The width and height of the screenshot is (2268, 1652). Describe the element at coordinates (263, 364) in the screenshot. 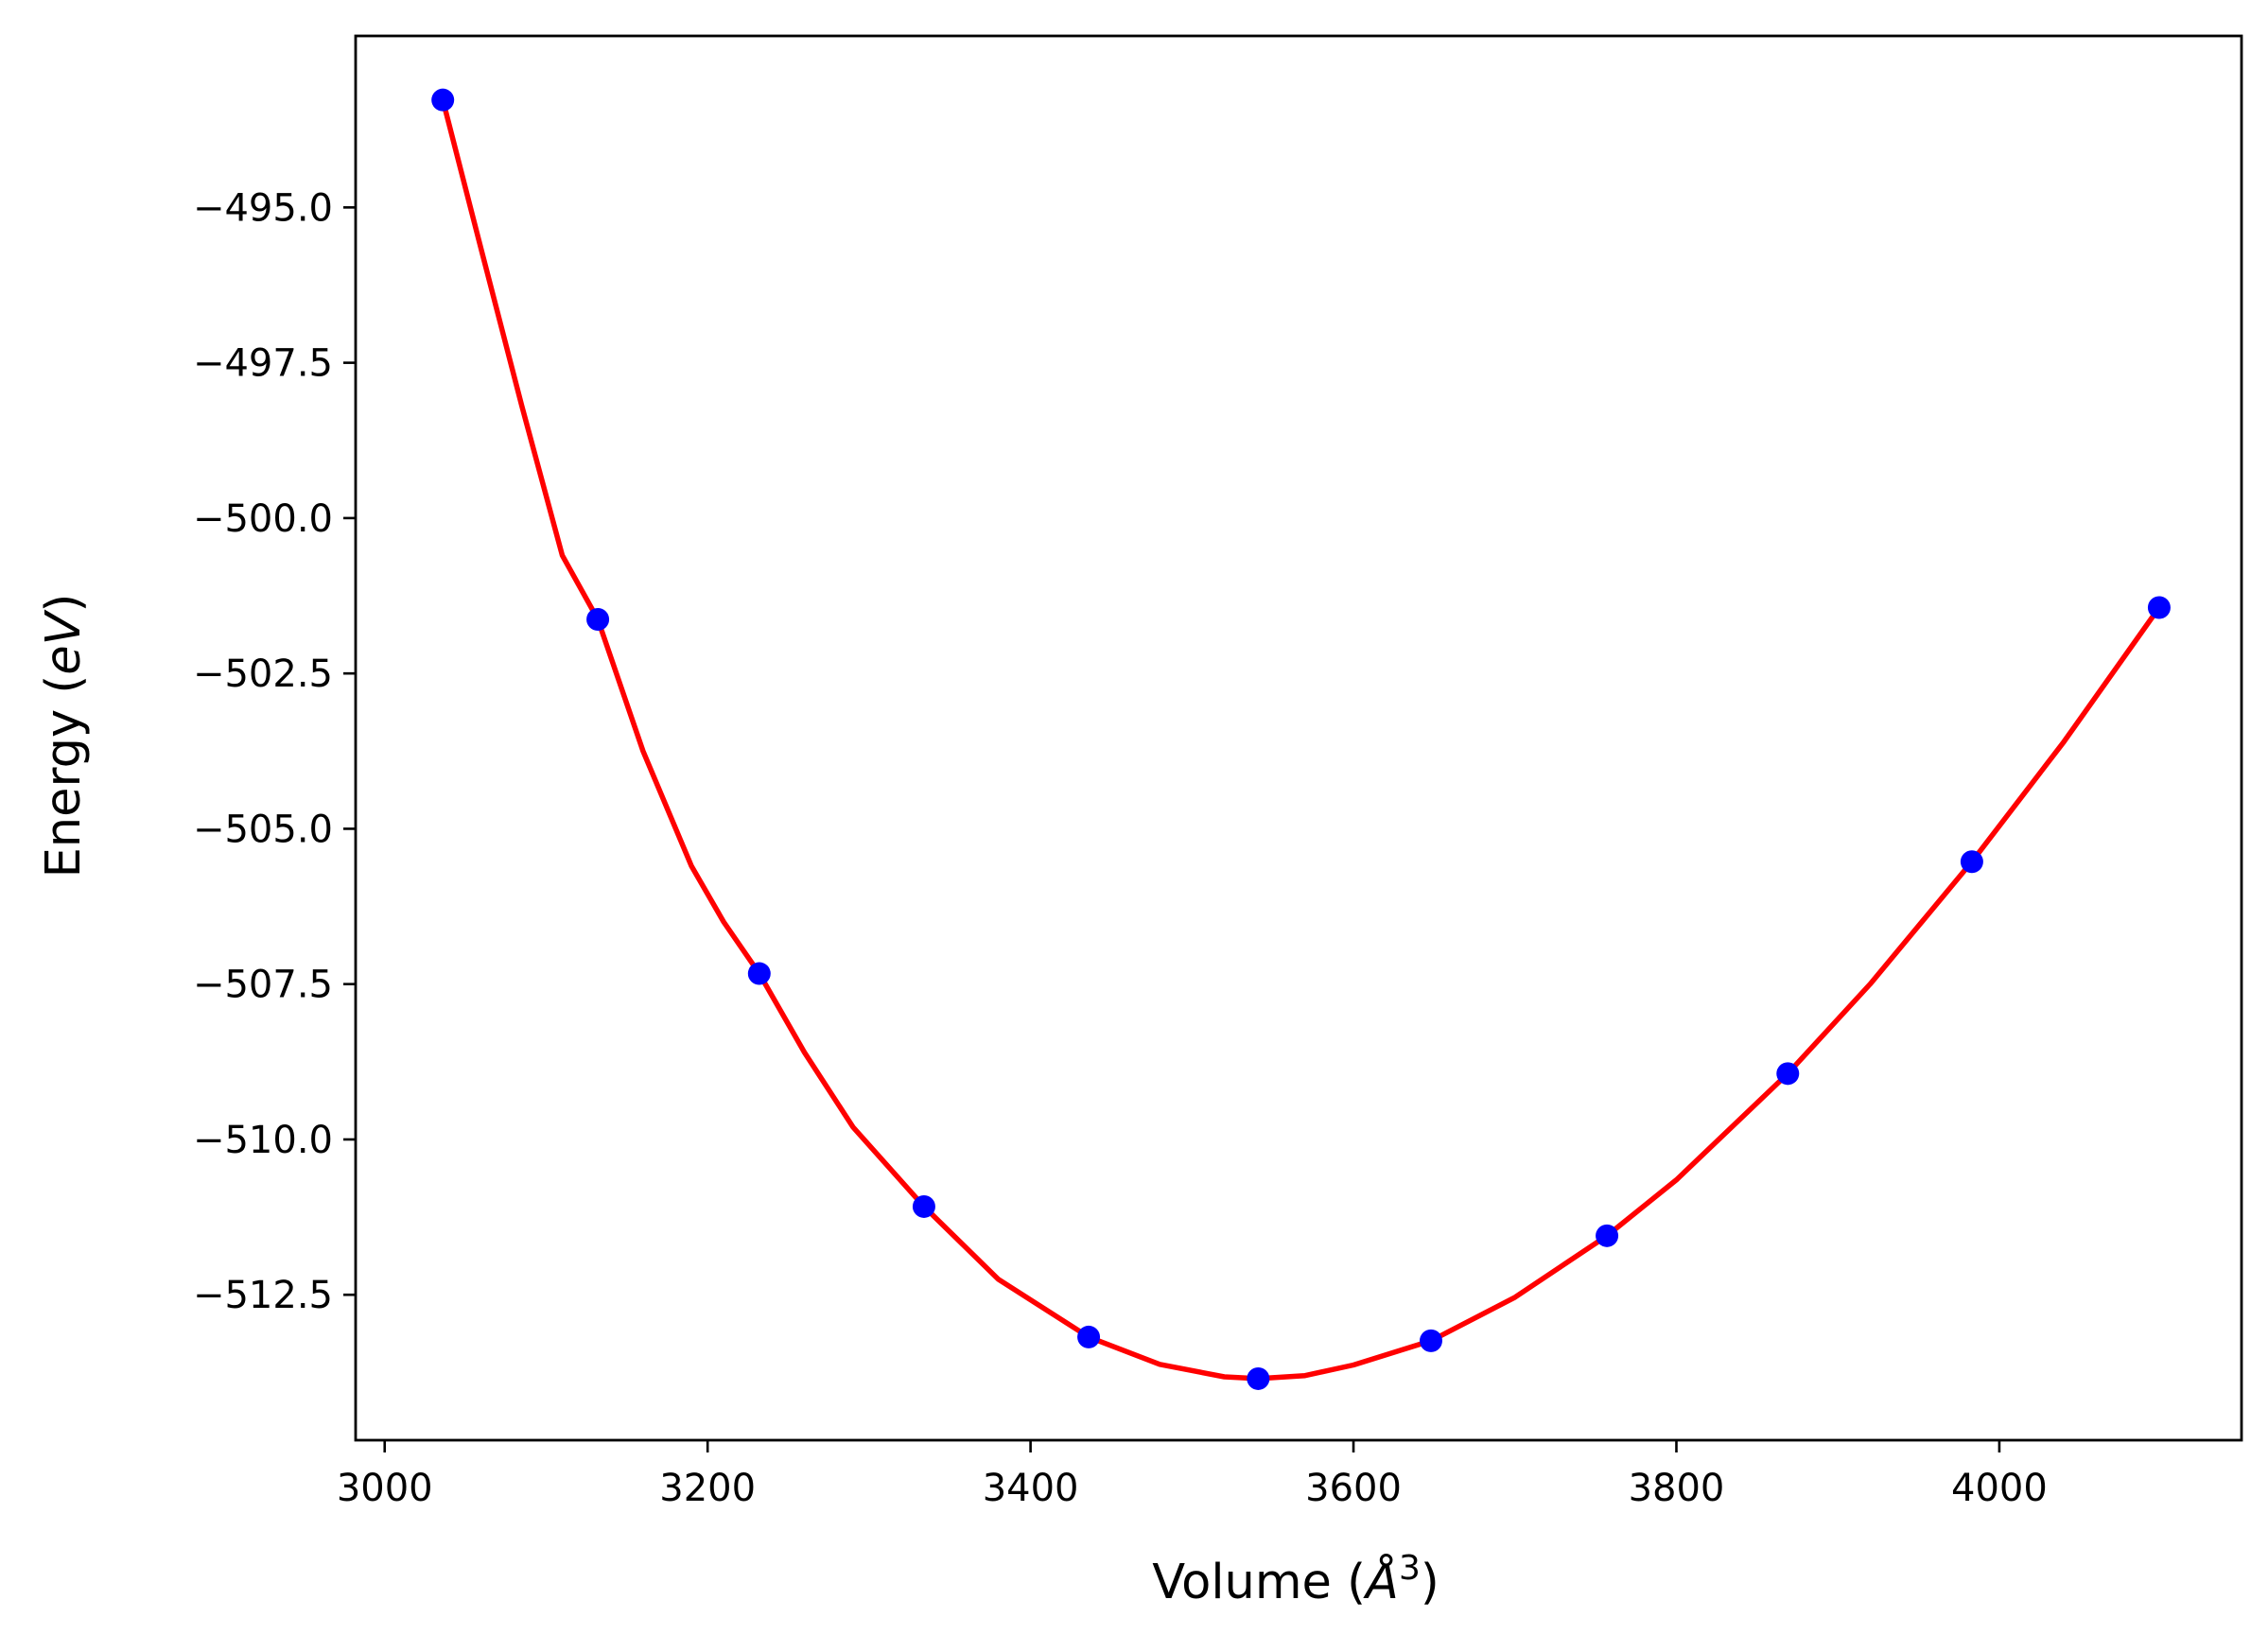

I see `y-tick-label: −497.5` at that location.